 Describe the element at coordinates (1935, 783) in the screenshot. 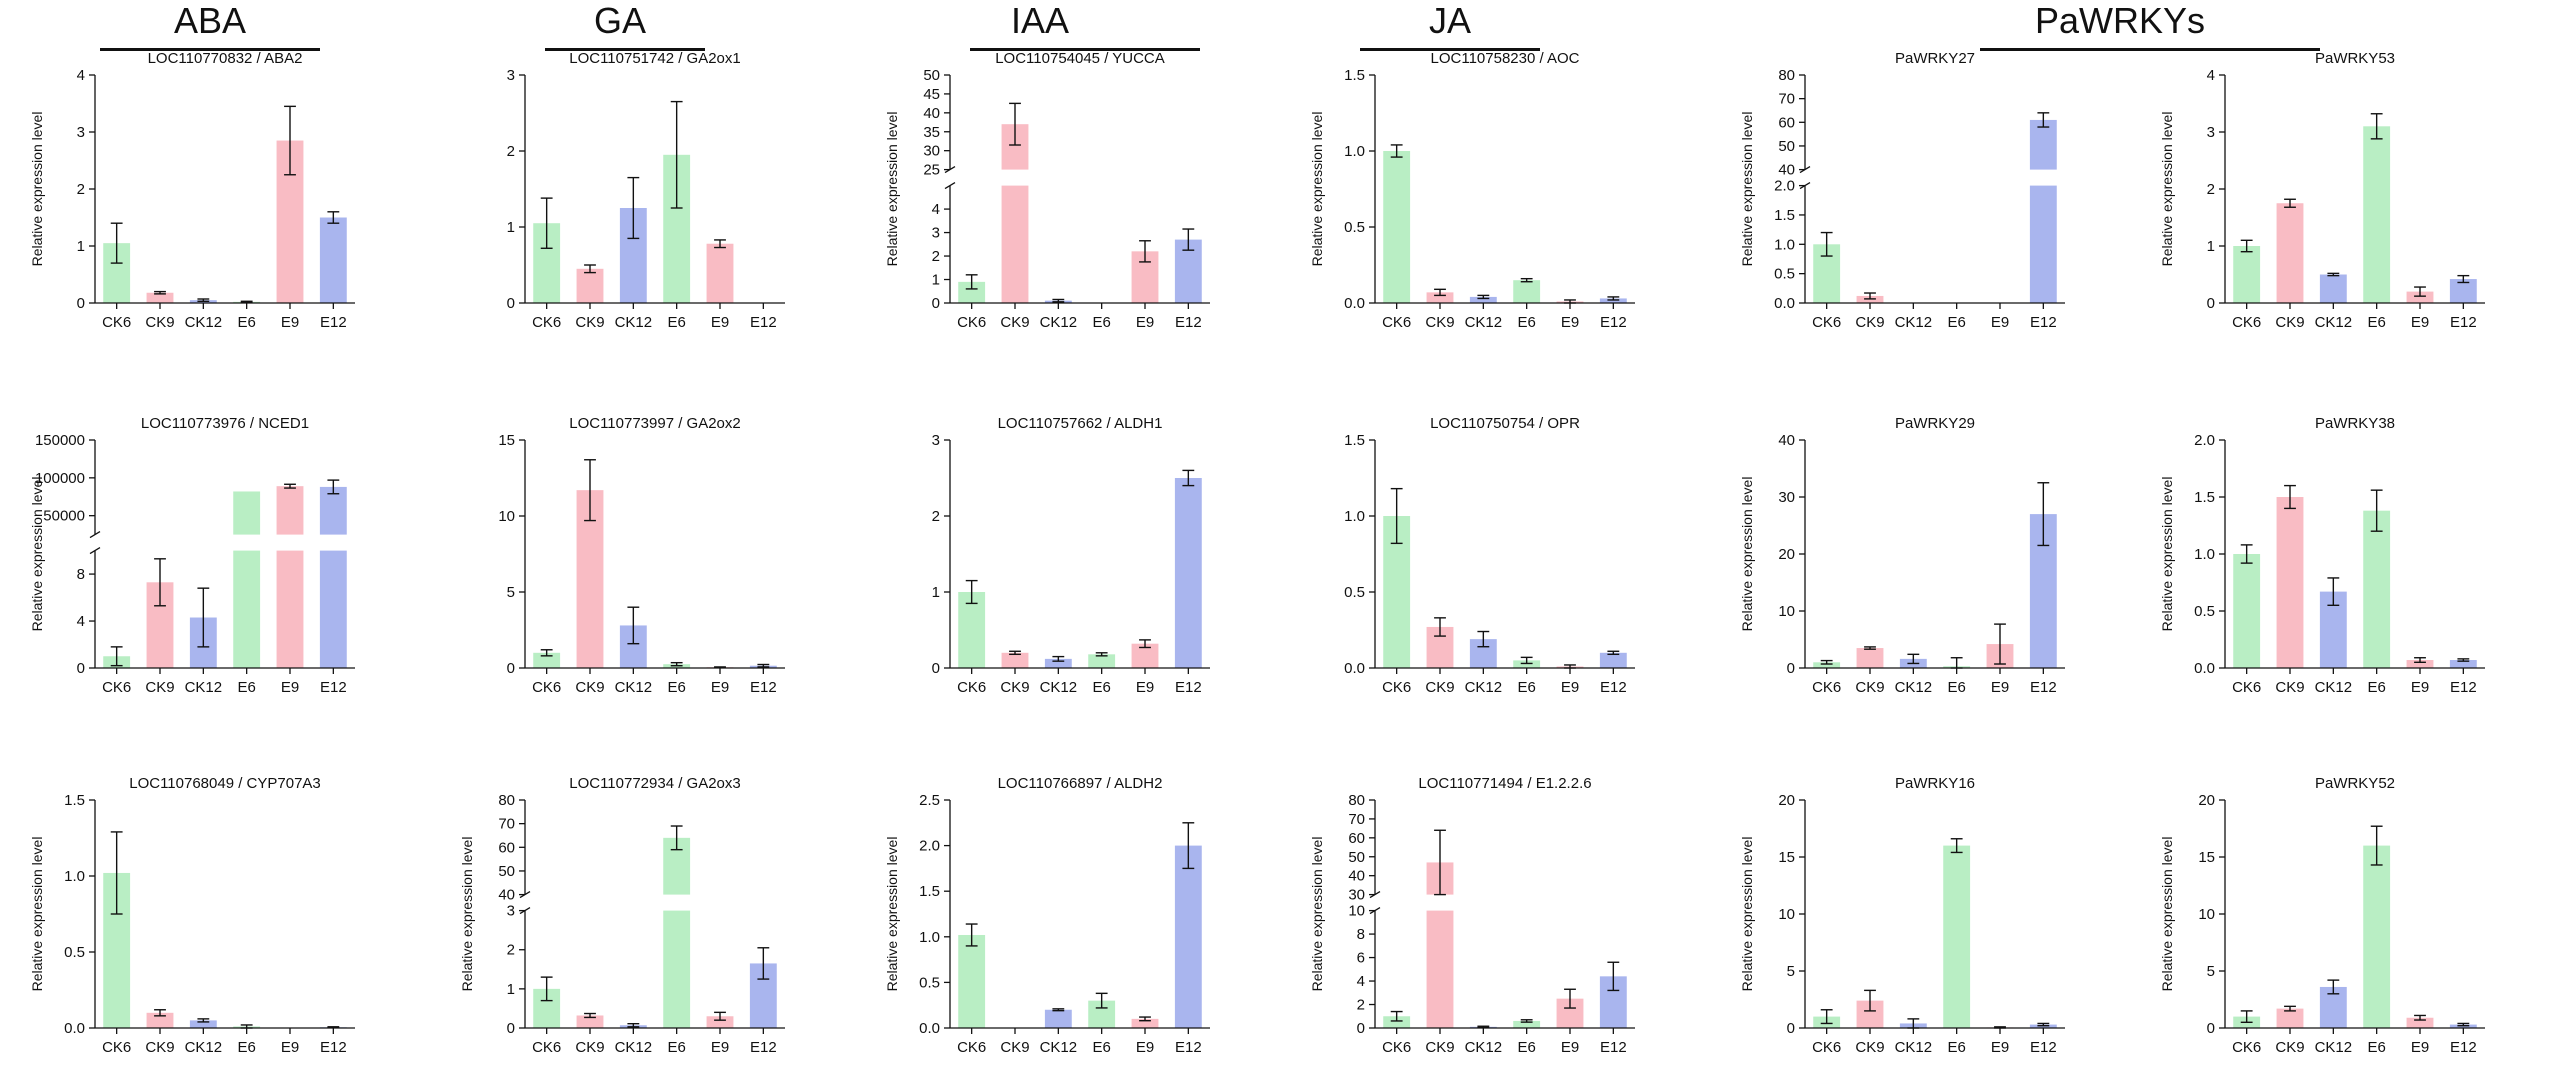

I see `chart-title: PaWRKY16` at that location.